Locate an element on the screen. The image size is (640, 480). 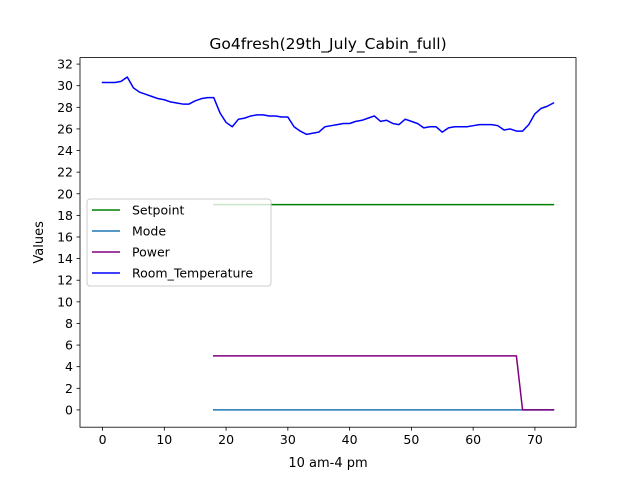
x-tick-label: 10 is located at coordinates (164, 439).